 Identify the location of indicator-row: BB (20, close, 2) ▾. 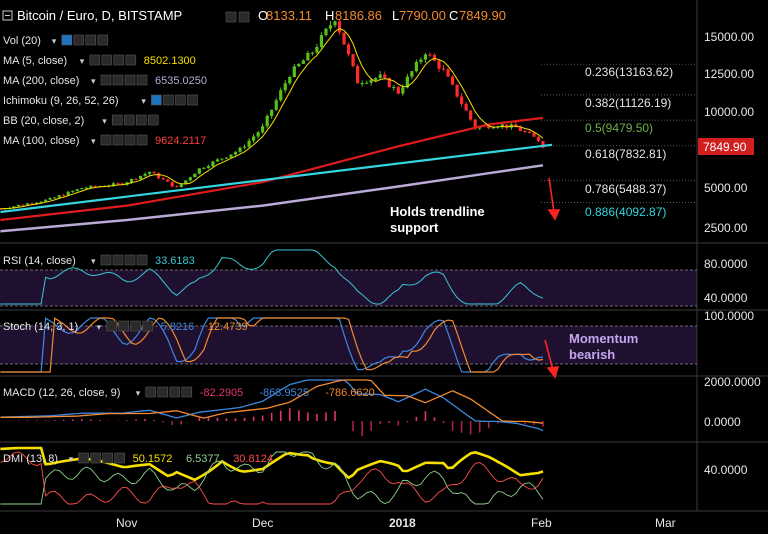
(81, 120).